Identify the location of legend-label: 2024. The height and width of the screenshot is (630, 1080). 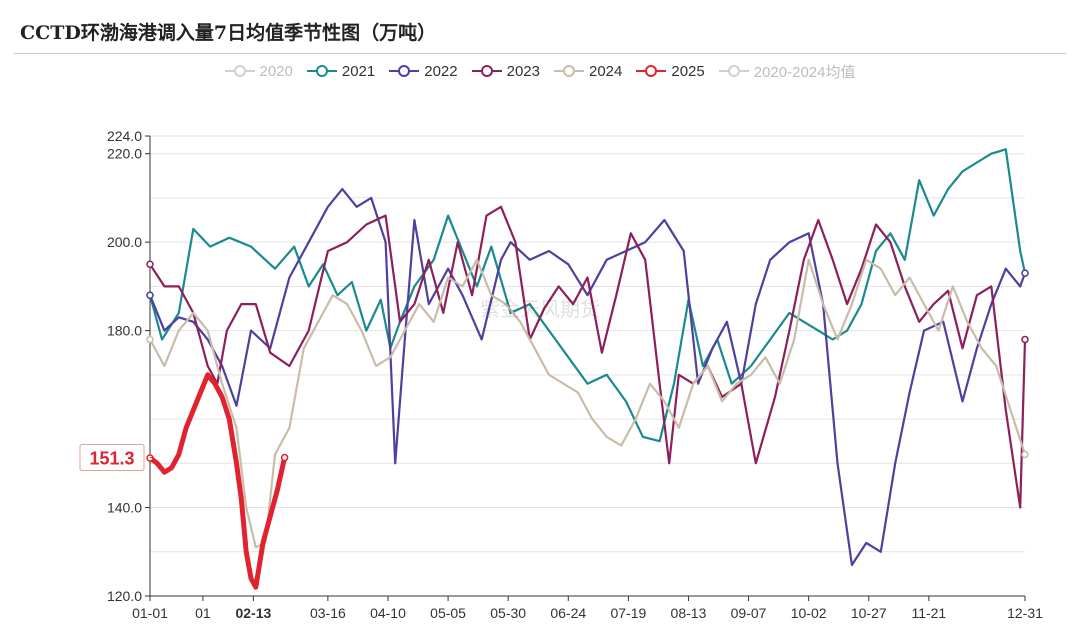
(606, 71).